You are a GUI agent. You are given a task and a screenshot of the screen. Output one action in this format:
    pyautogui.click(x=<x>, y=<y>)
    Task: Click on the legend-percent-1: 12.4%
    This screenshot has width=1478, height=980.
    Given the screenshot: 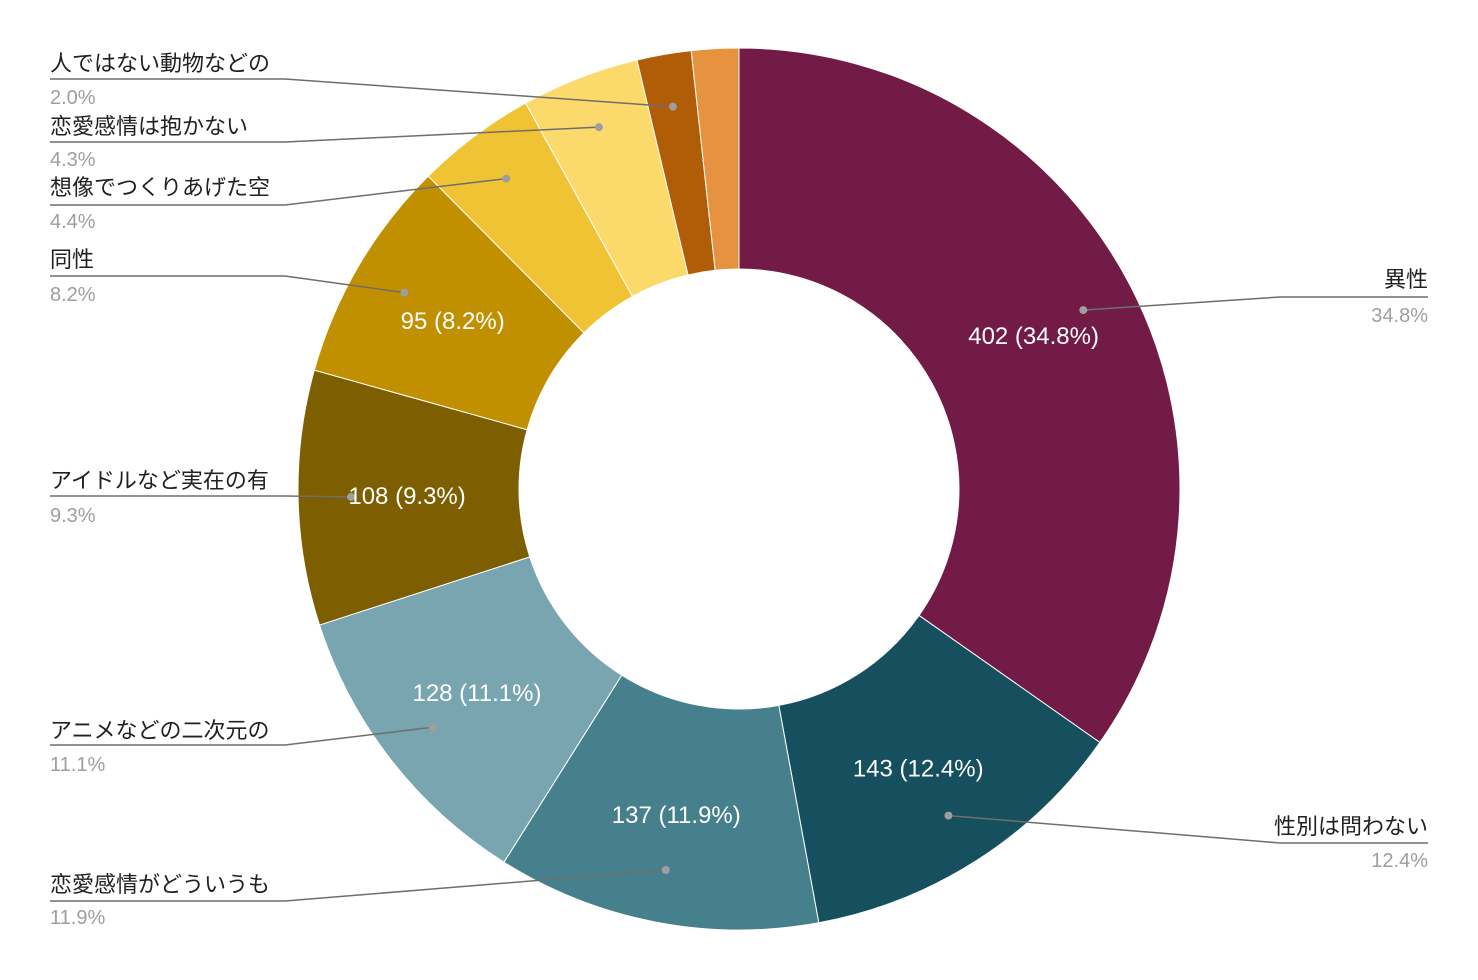 What is the action you would take?
    pyautogui.click(x=1399, y=861)
    